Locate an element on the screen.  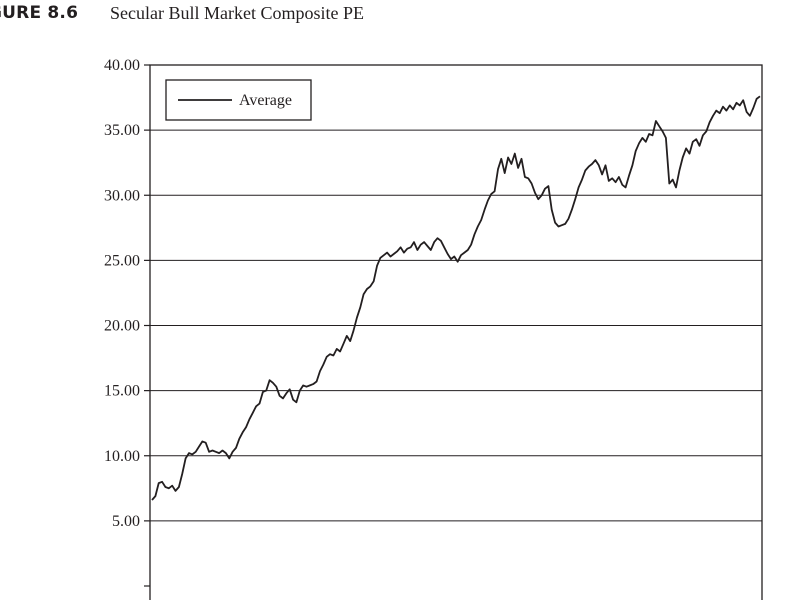
figure-number: GURE 8.6 is located at coordinates (39, 13).